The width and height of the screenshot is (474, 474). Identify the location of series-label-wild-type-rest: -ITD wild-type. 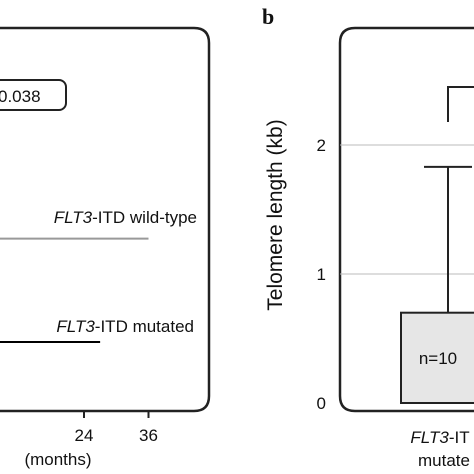
(144, 217).